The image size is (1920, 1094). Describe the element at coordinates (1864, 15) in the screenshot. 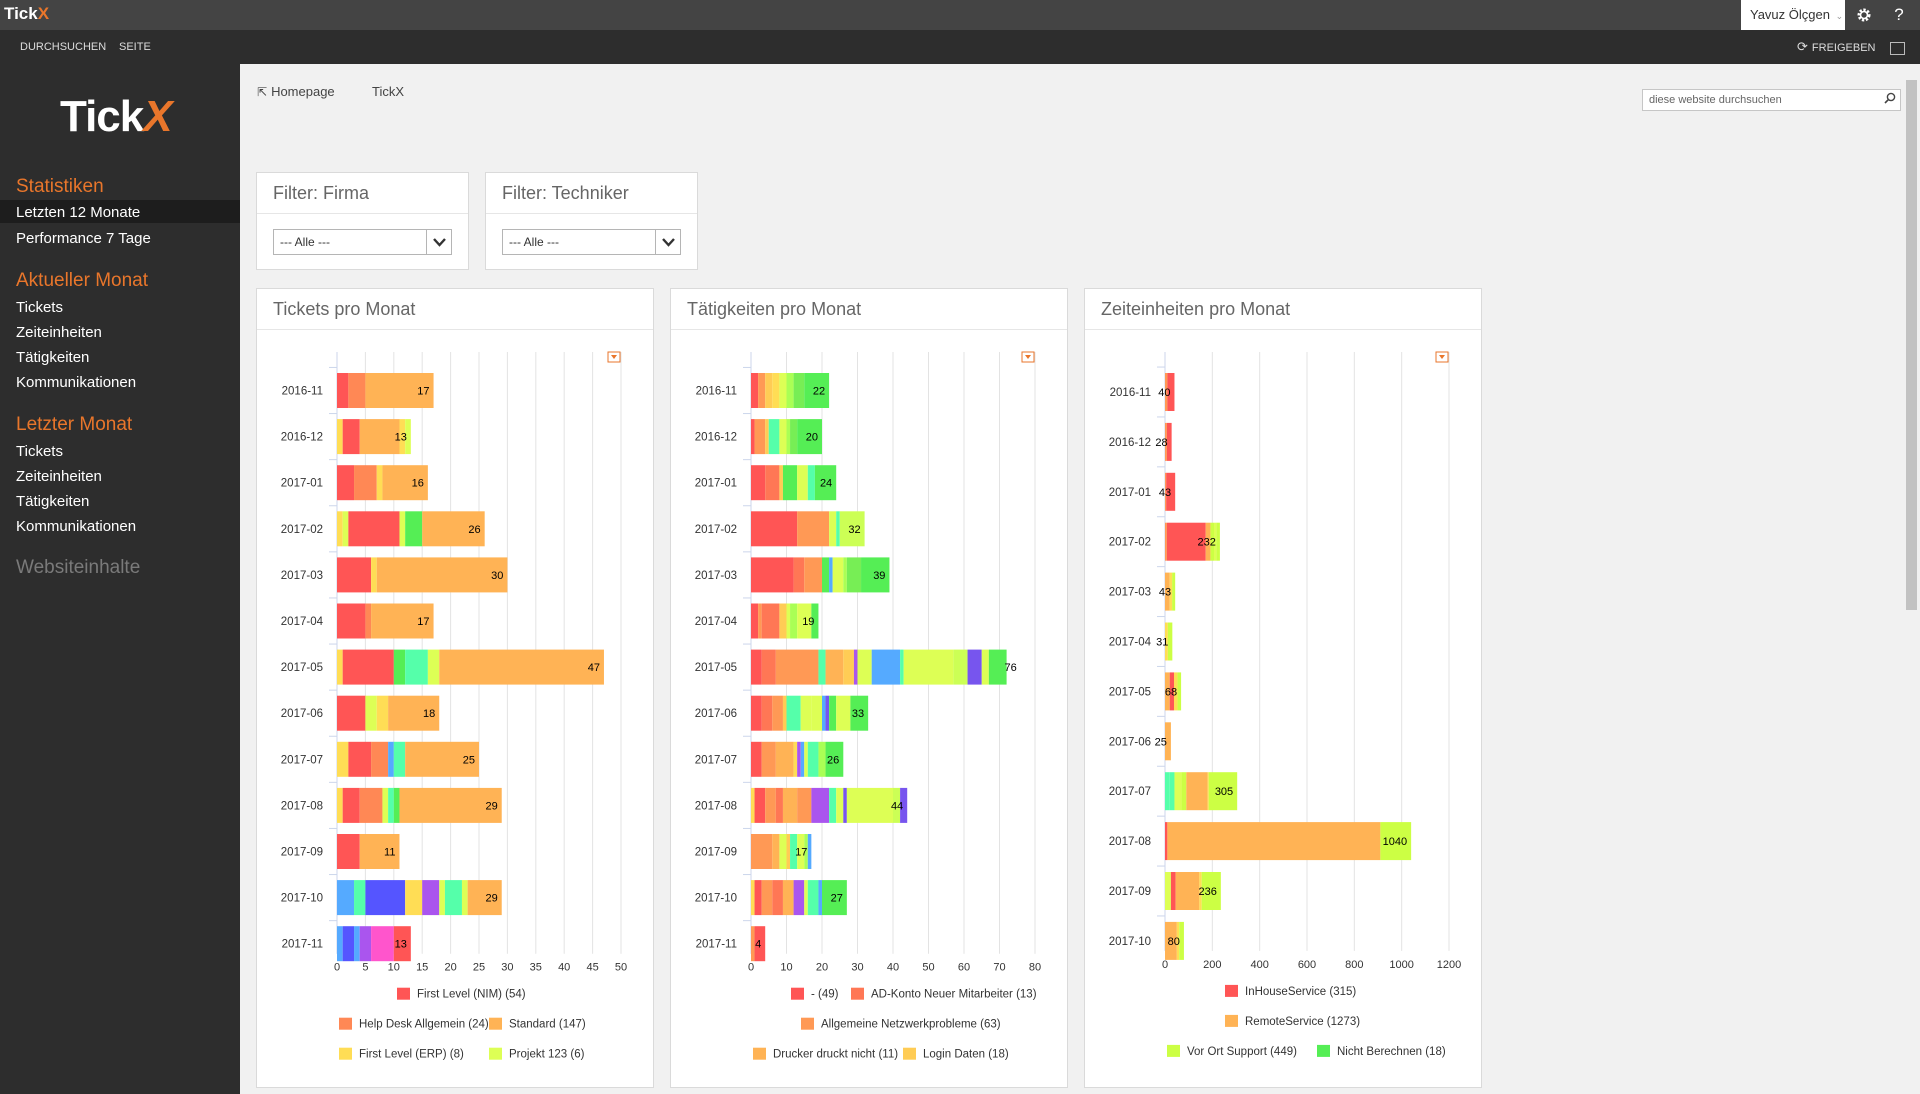

I see `gear-icon` at that location.